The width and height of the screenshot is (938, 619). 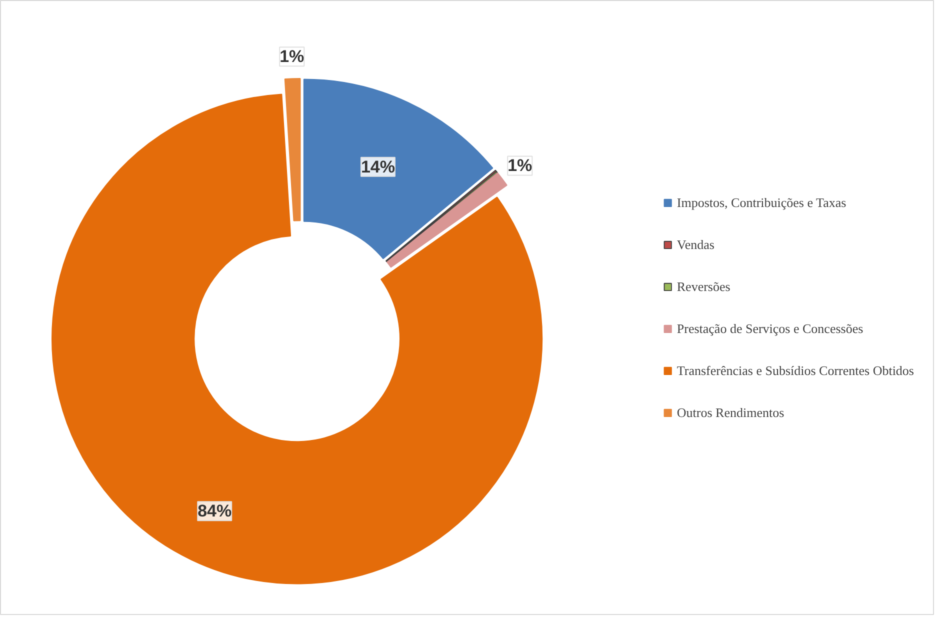 I want to click on legend-label: Prestação de Serviços e Concessões, so click(x=770, y=328).